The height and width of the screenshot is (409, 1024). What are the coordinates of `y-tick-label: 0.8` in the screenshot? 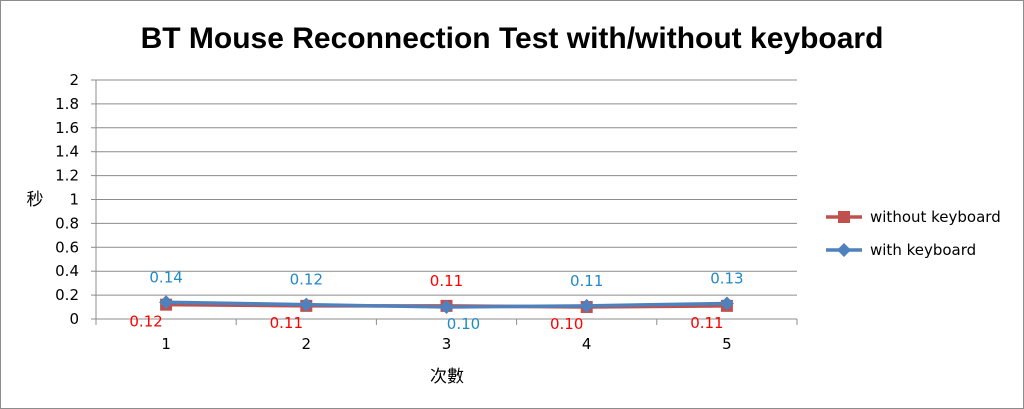 It's located at (67, 223).